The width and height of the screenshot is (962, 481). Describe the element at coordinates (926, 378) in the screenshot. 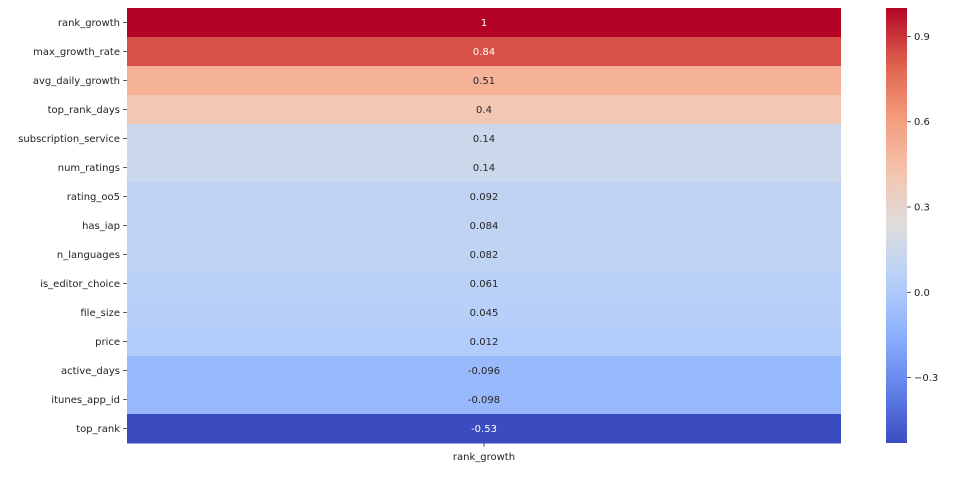

I see `colorbar-tick-label: −0.3` at that location.